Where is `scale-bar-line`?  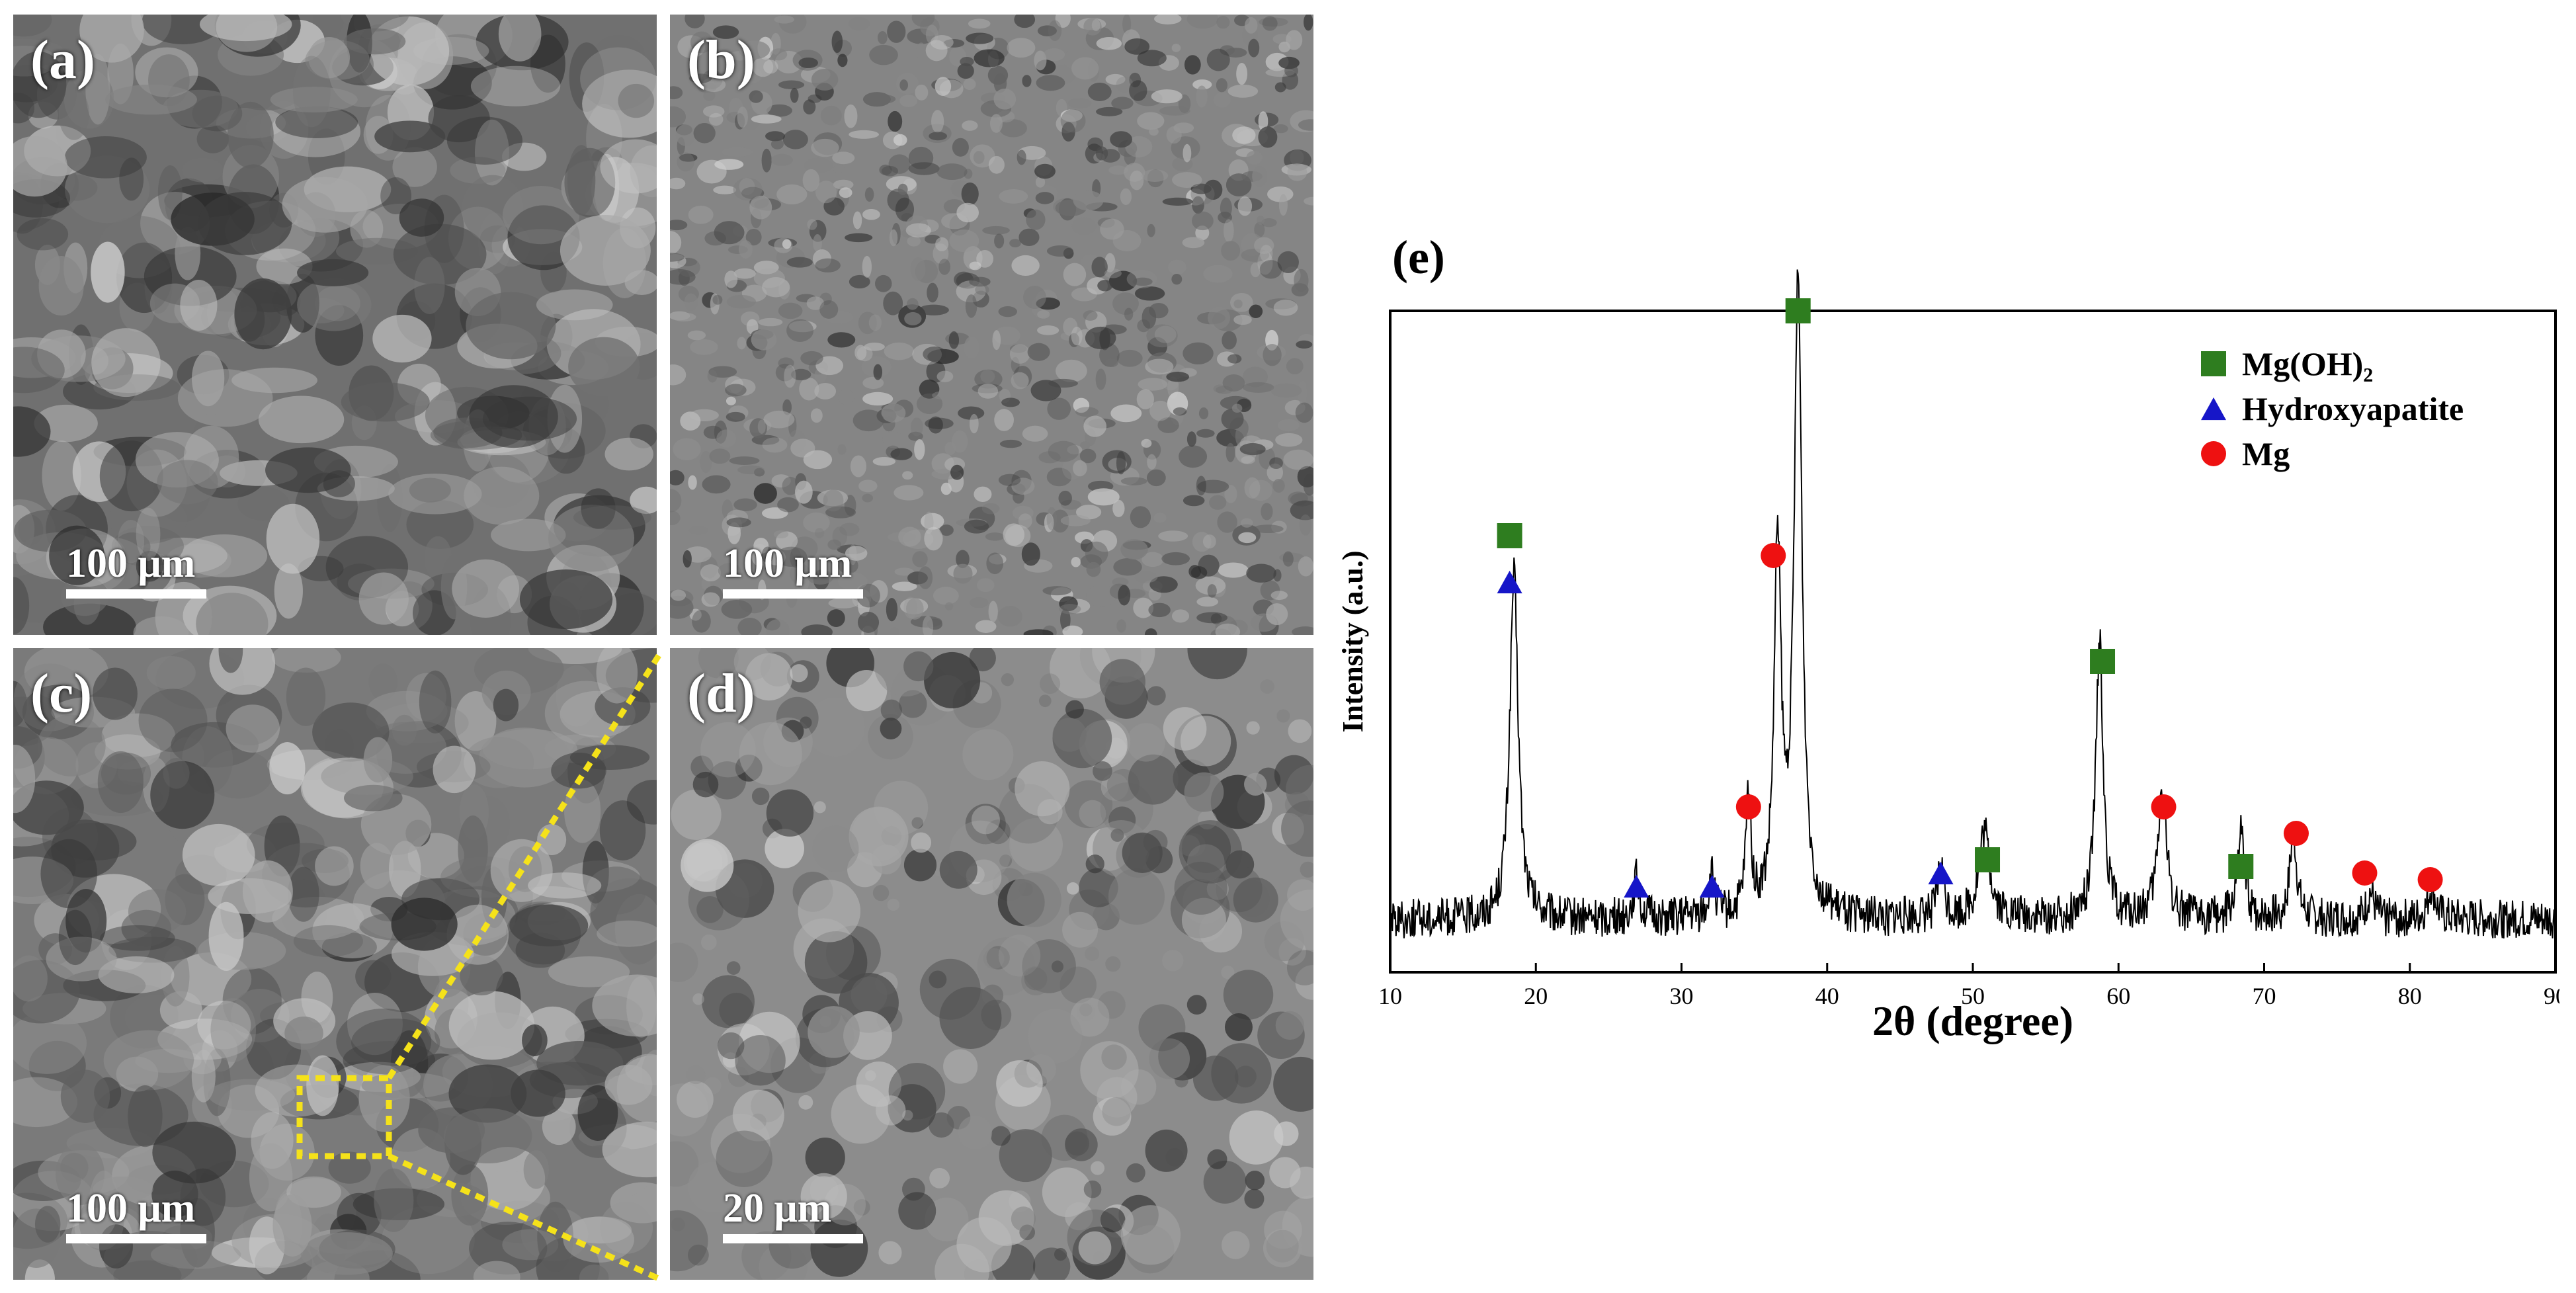
scale-bar-line is located at coordinates (136, 594).